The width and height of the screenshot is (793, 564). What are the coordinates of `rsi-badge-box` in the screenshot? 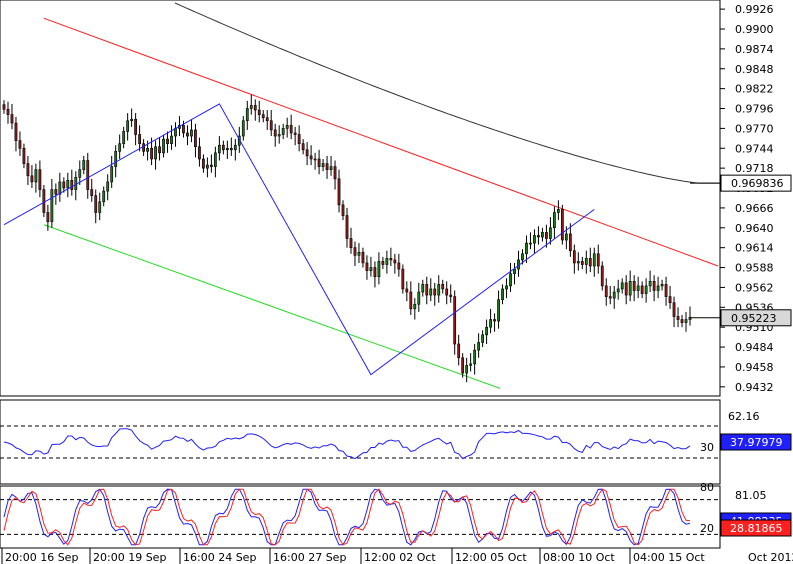 It's located at (756, 442).